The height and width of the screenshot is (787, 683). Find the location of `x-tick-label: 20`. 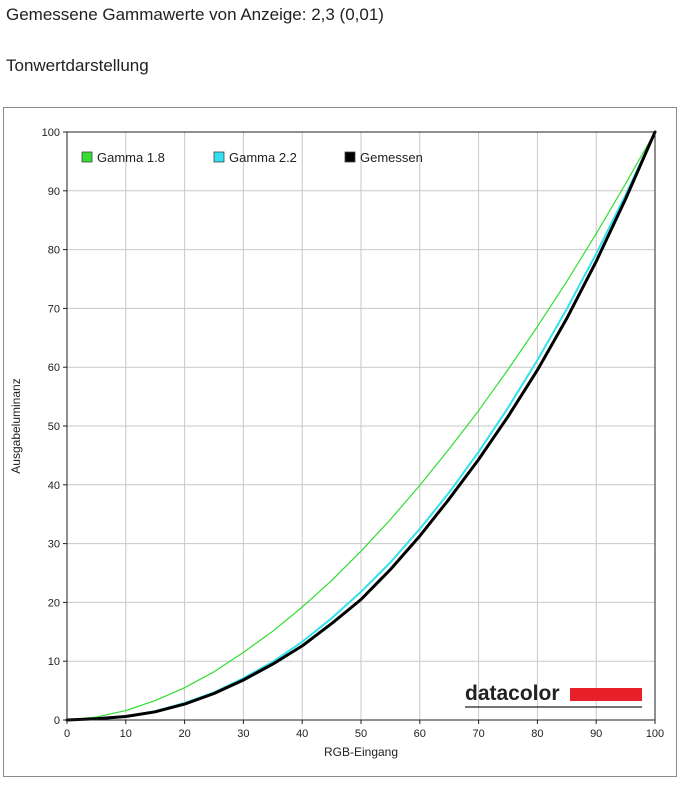

x-tick-label: 20 is located at coordinates (184, 734).